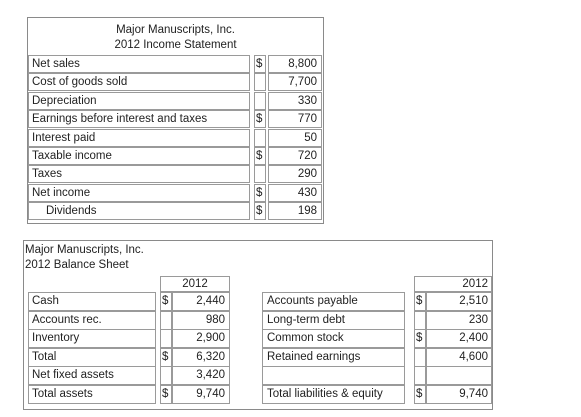 This screenshot has height=417, width=581. What do you see at coordinates (175, 45) in the screenshot?
I see `income-statement-title: 2012 Income Statement` at bounding box center [175, 45].